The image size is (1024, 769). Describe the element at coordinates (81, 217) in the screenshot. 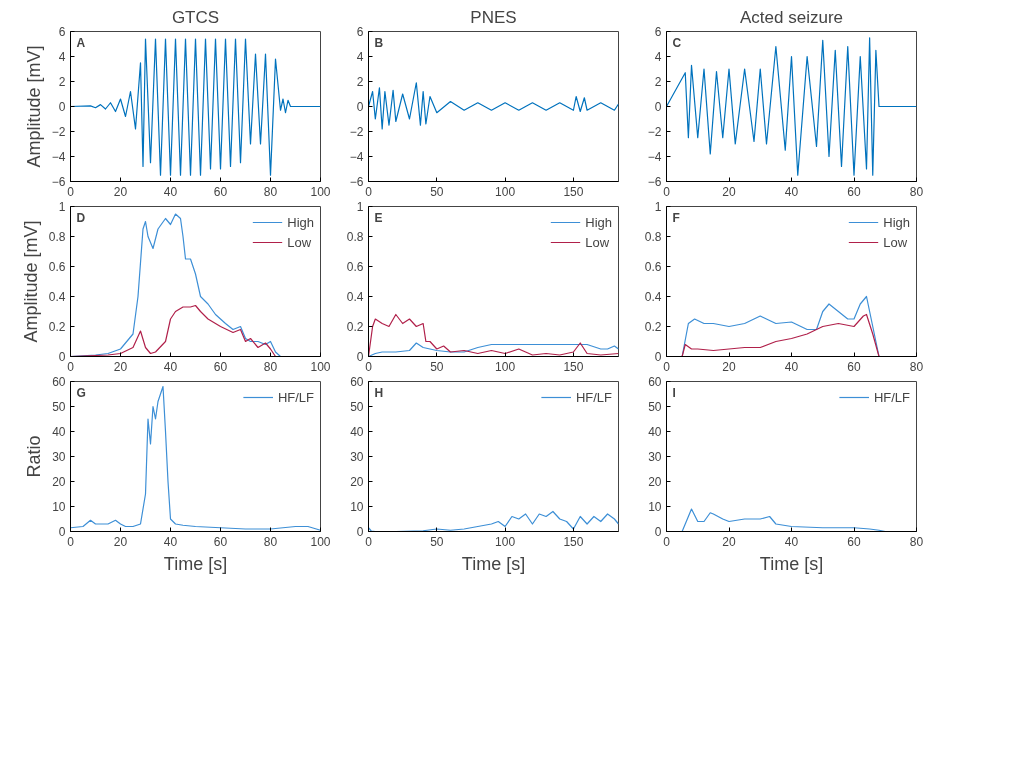

I see `annotation: D` at that location.